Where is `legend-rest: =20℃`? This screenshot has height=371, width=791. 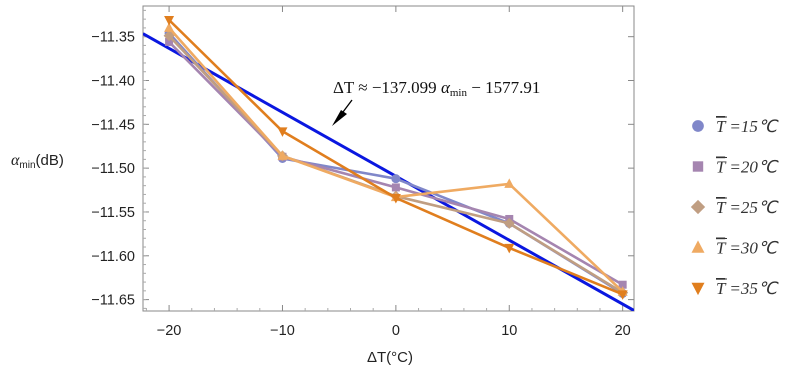
legend-rest: =20℃ is located at coordinates (752, 167).